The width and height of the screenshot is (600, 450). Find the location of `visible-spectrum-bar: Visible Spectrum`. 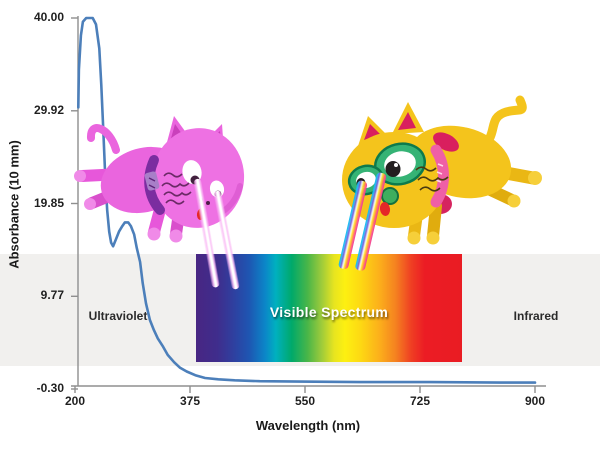

visible-spectrum-bar: Visible Spectrum is located at coordinates (329, 308).